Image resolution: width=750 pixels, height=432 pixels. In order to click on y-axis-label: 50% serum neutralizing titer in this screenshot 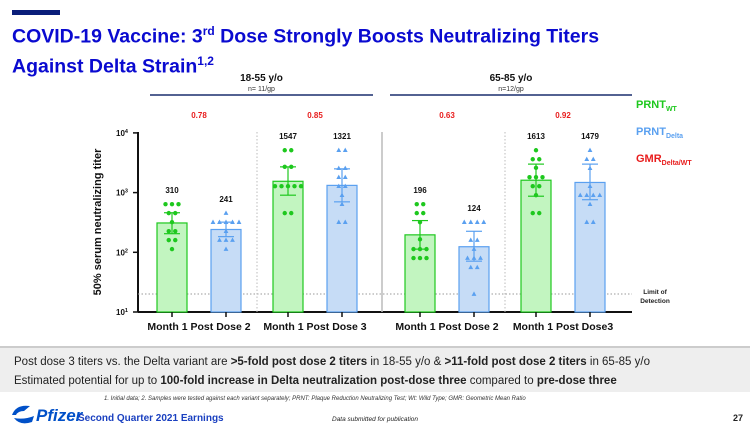, I will do `click(98, 221)`.